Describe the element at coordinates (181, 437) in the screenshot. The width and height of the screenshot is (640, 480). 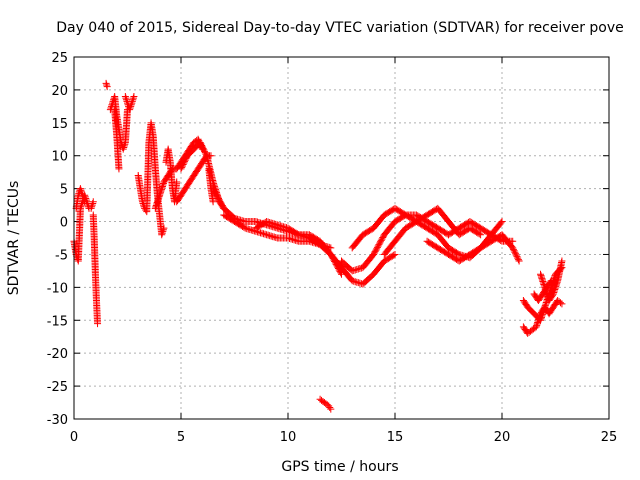
I see `x-tick-label: 5` at that location.